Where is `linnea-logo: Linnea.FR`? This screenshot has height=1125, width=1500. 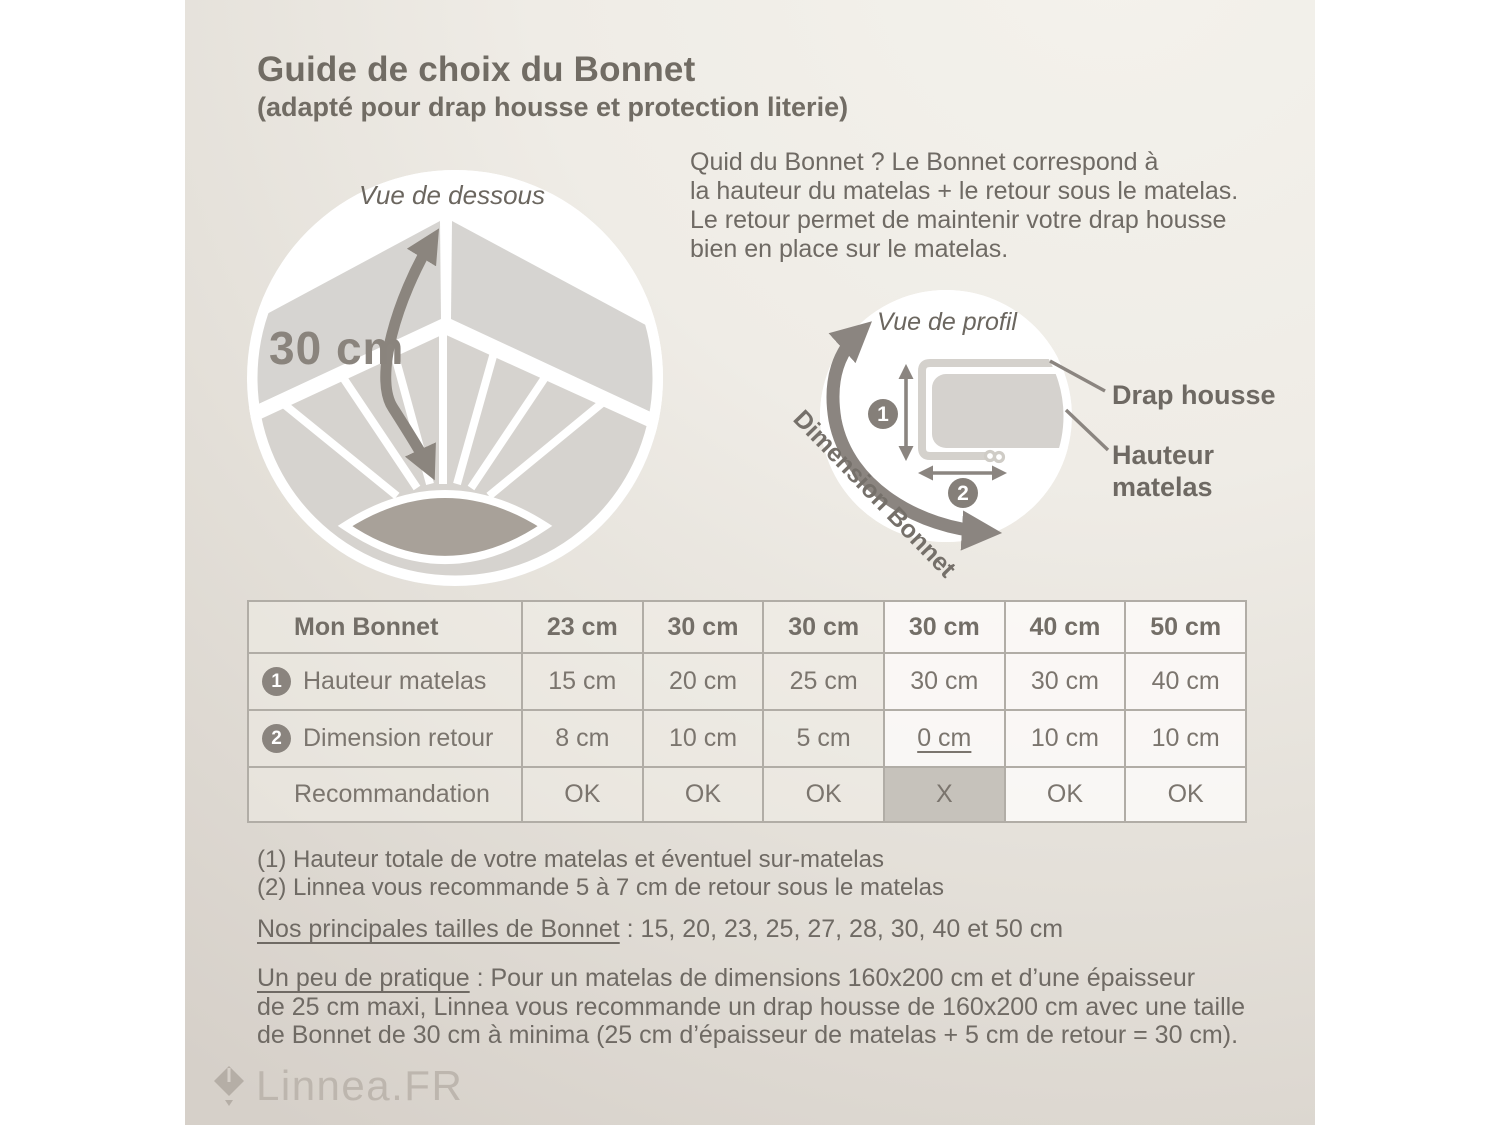 linnea-logo: Linnea.FR is located at coordinates (337, 1086).